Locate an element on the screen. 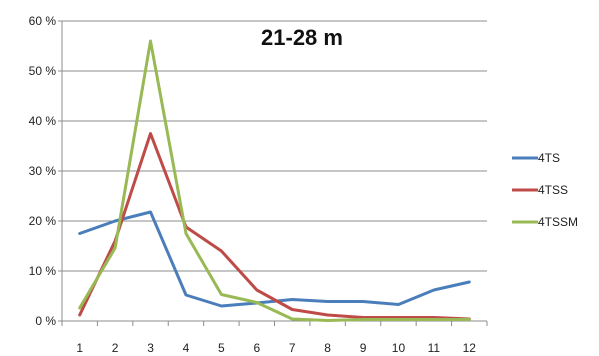 This screenshot has width=599, height=356. y-tick-label: 60 % is located at coordinates (43, 21).